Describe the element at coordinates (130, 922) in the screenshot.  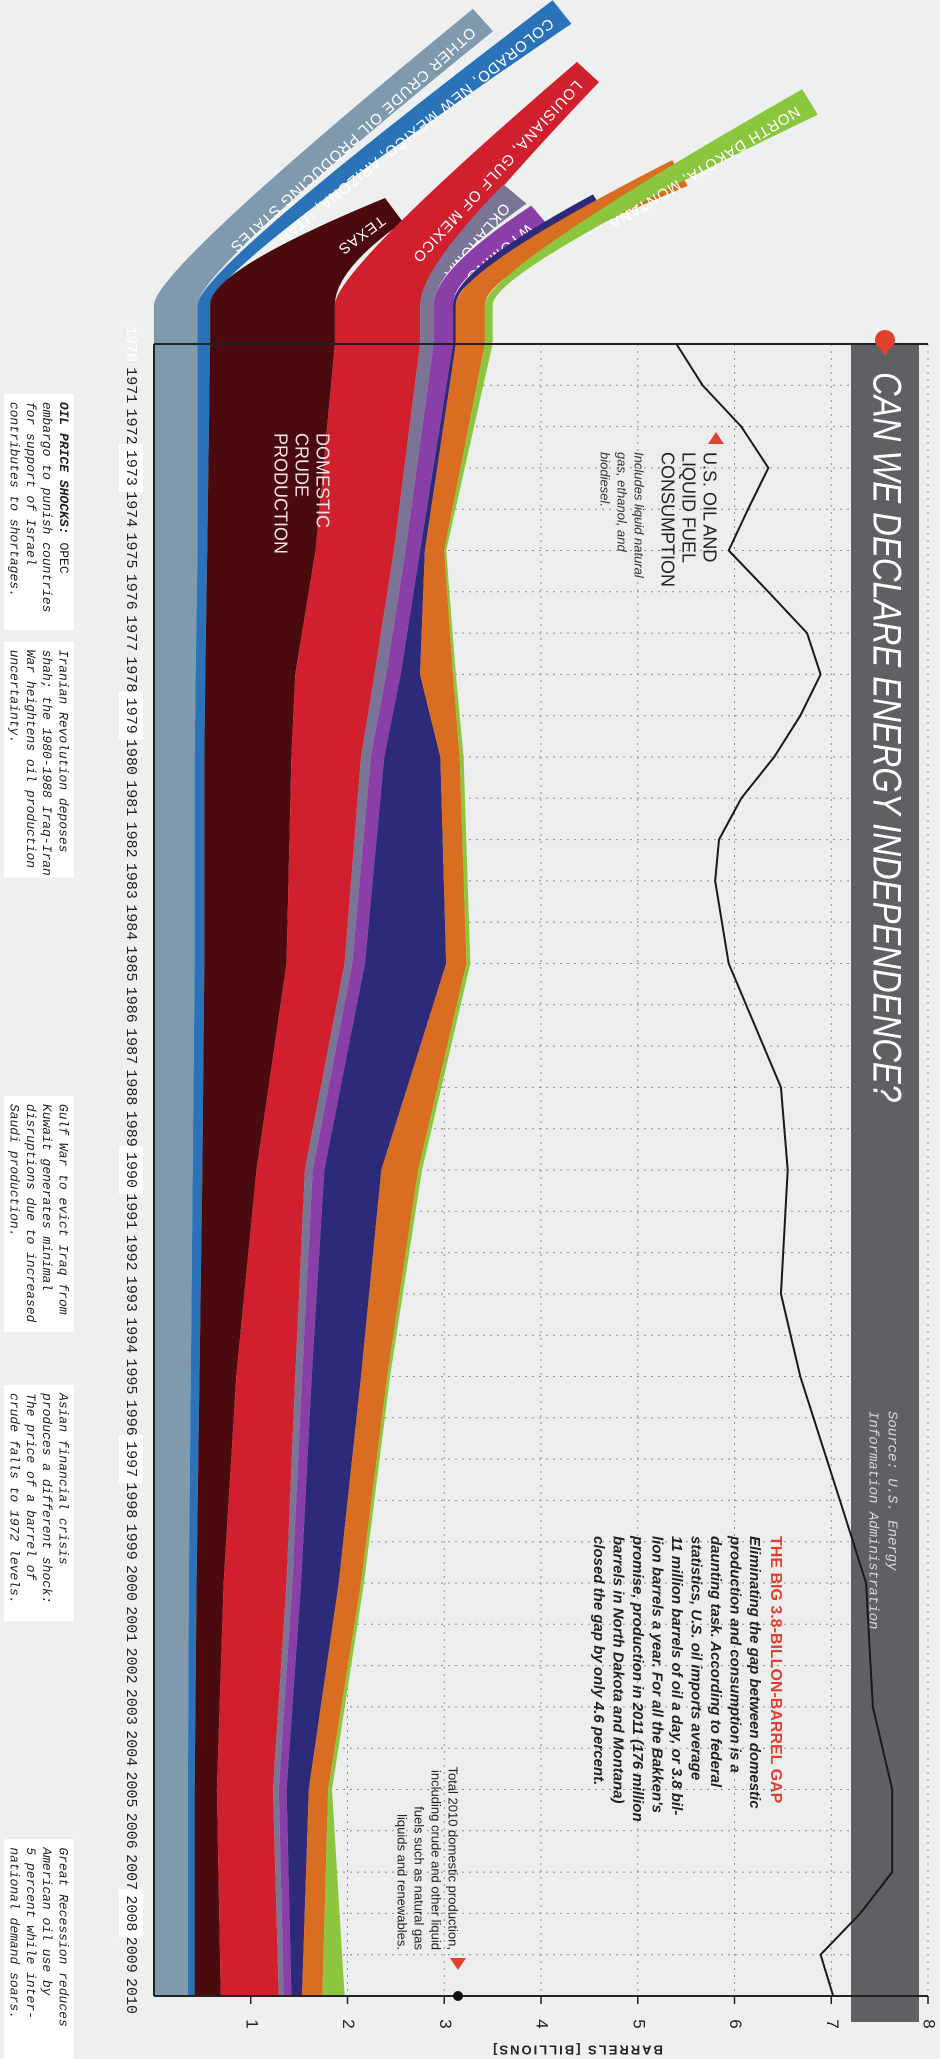
I see `x-tick-label: 1984` at that location.